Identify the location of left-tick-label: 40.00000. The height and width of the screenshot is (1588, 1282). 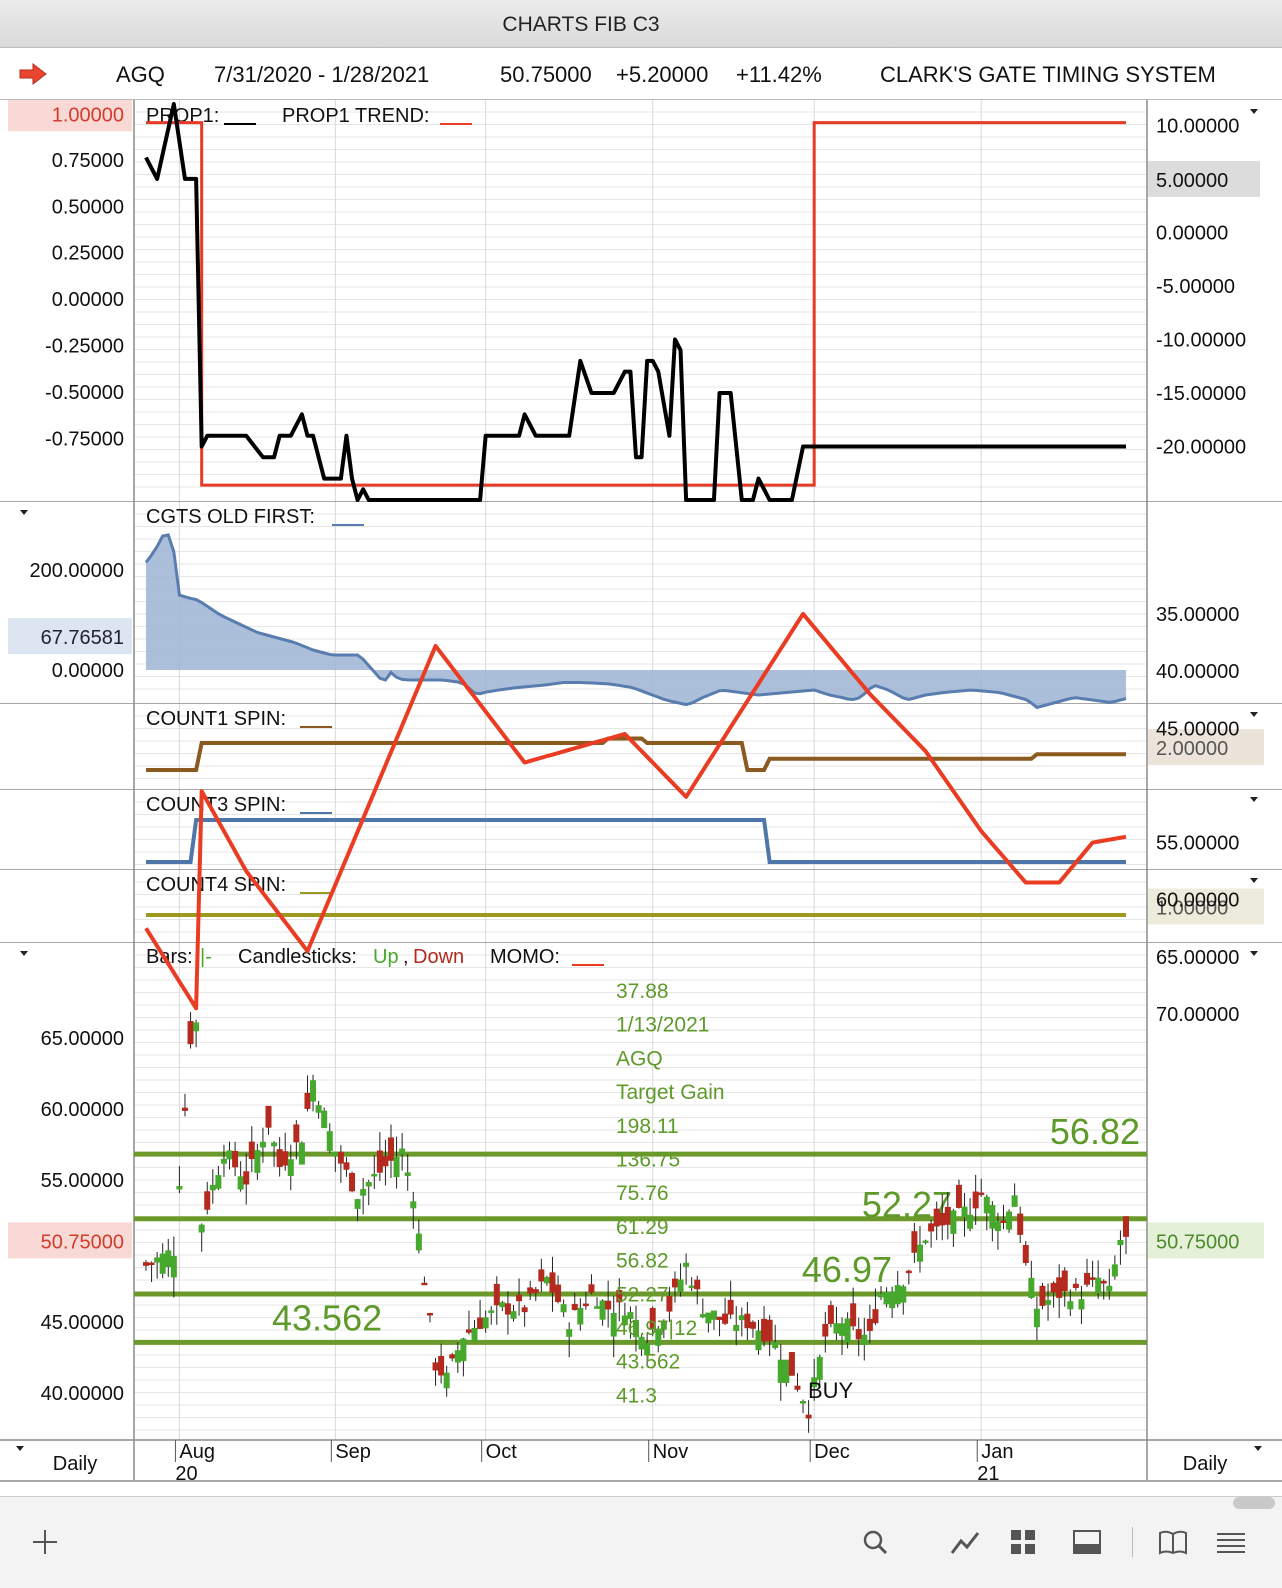
(82, 1394).